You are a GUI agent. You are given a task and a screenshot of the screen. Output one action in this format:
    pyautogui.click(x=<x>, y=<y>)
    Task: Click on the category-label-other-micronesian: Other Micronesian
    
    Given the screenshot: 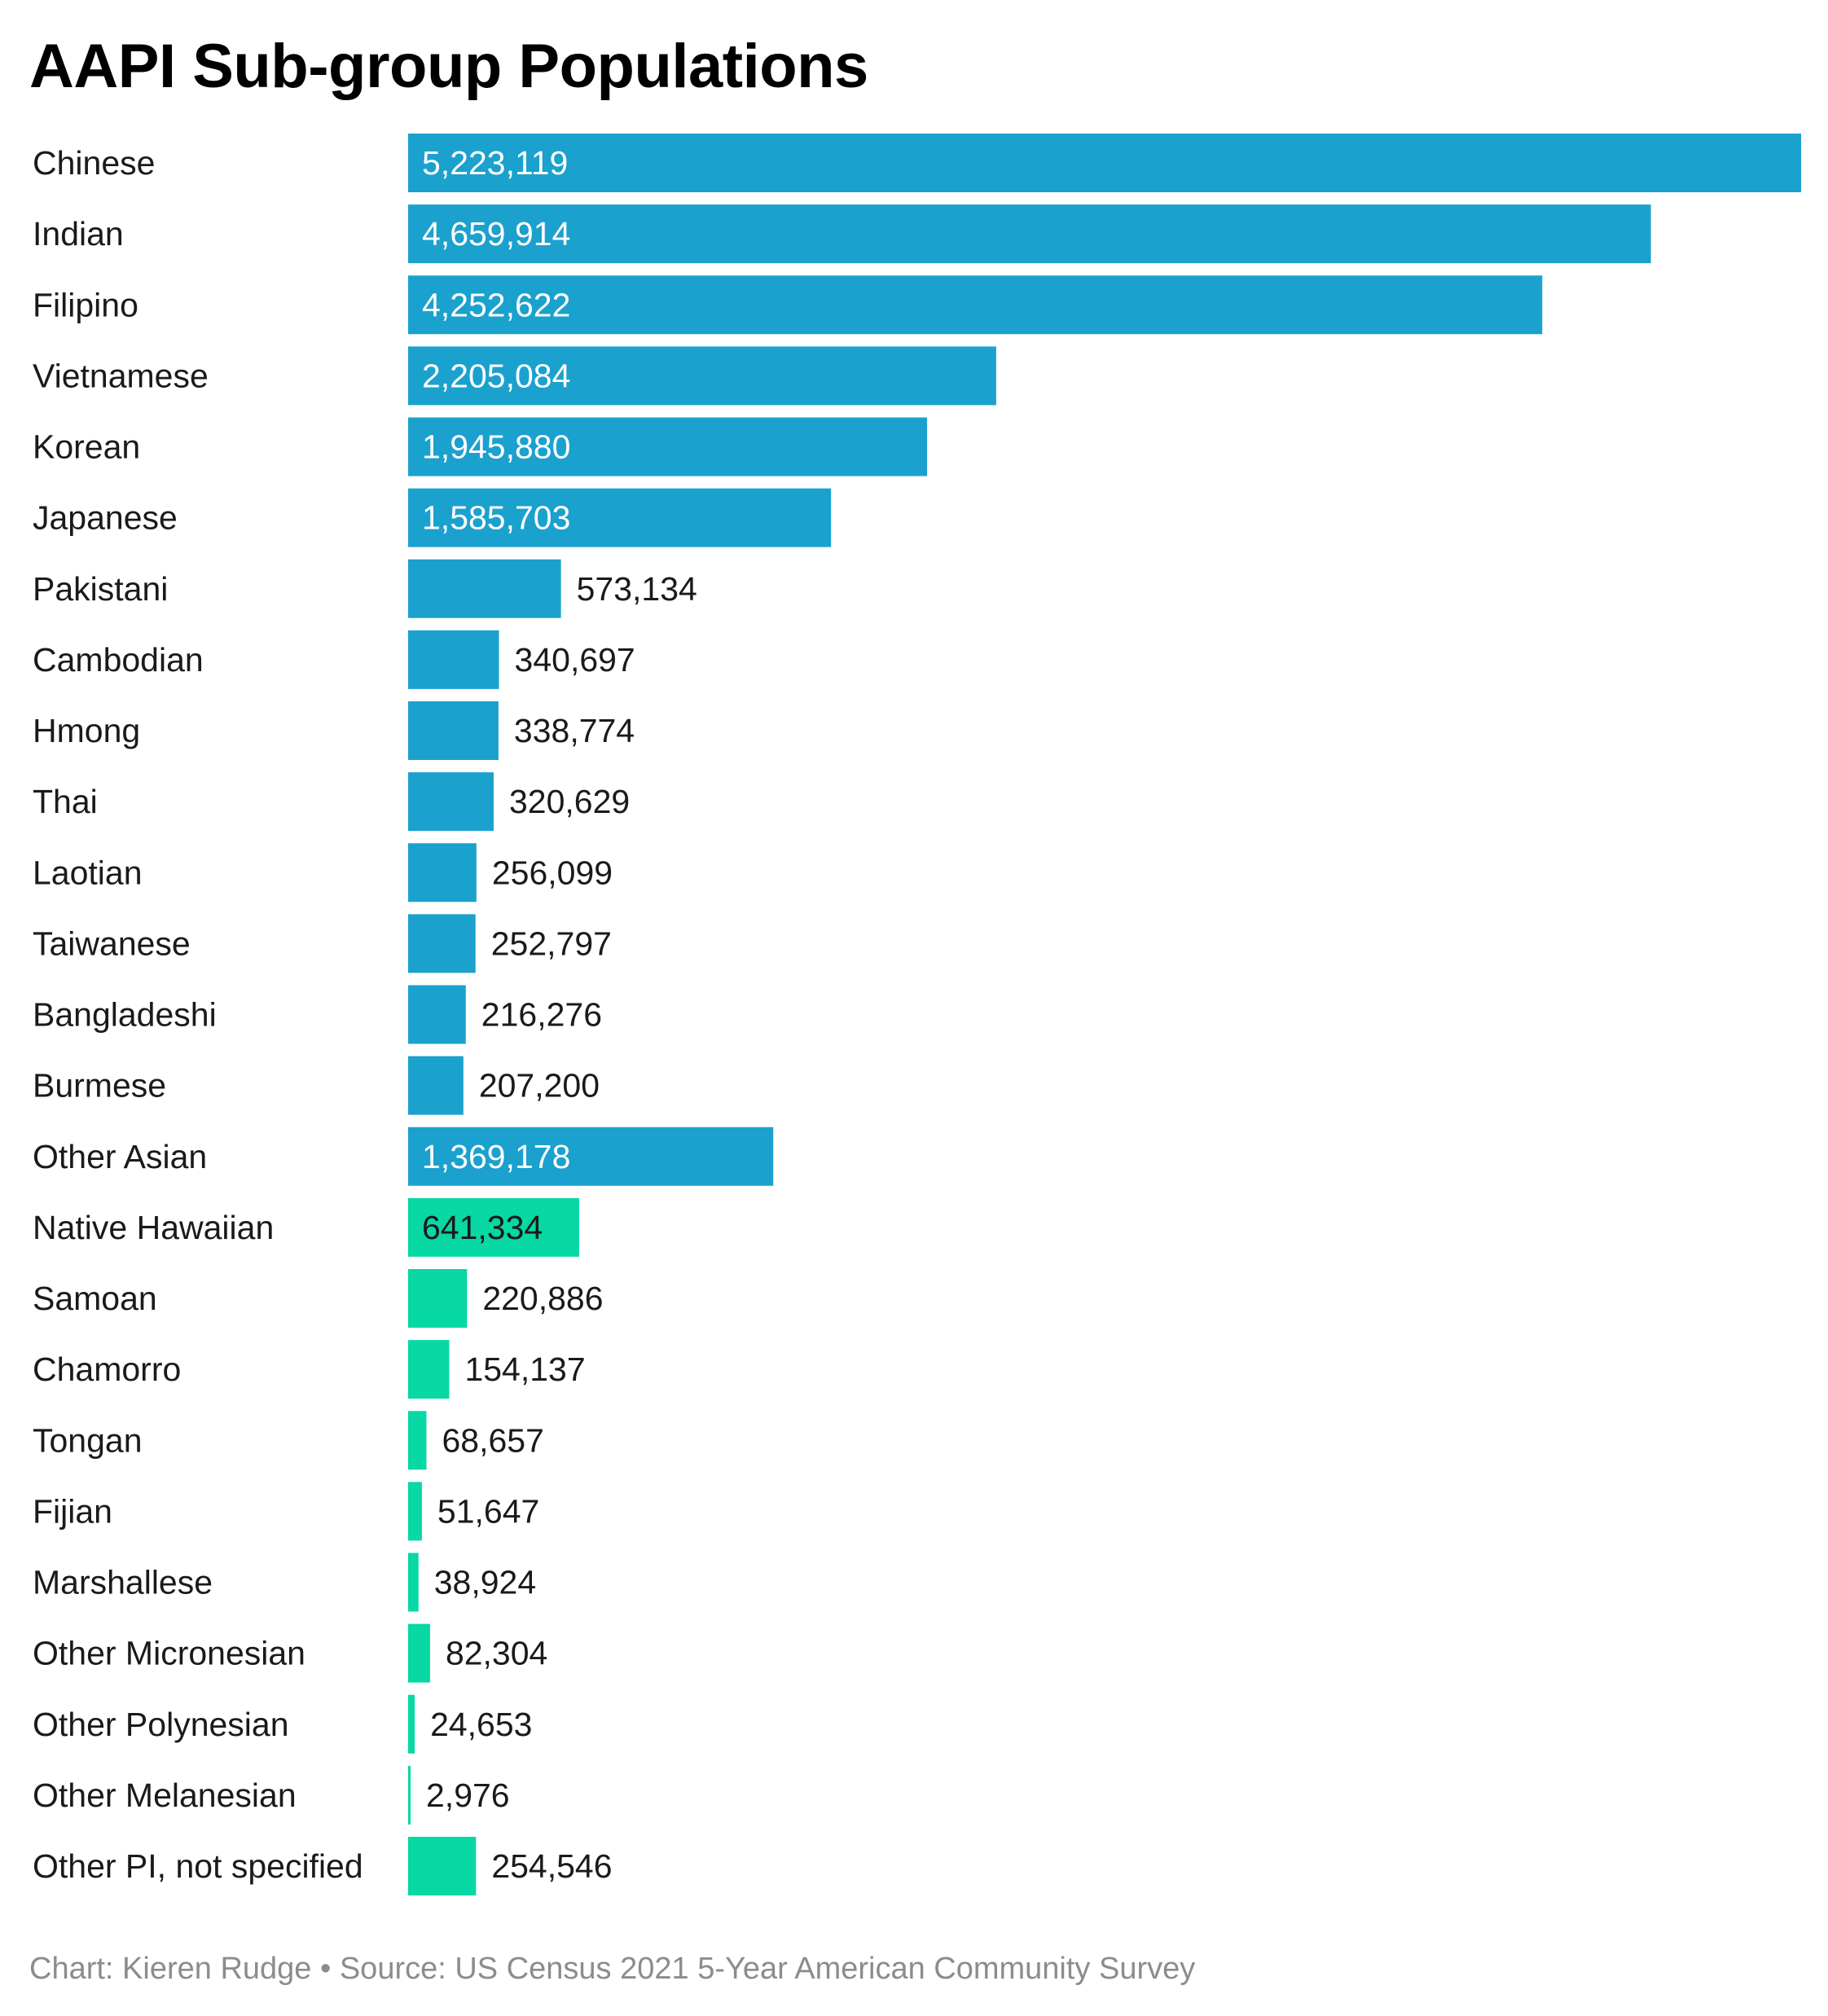 What is the action you would take?
    pyautogui.click(x=169, y=1653)
    